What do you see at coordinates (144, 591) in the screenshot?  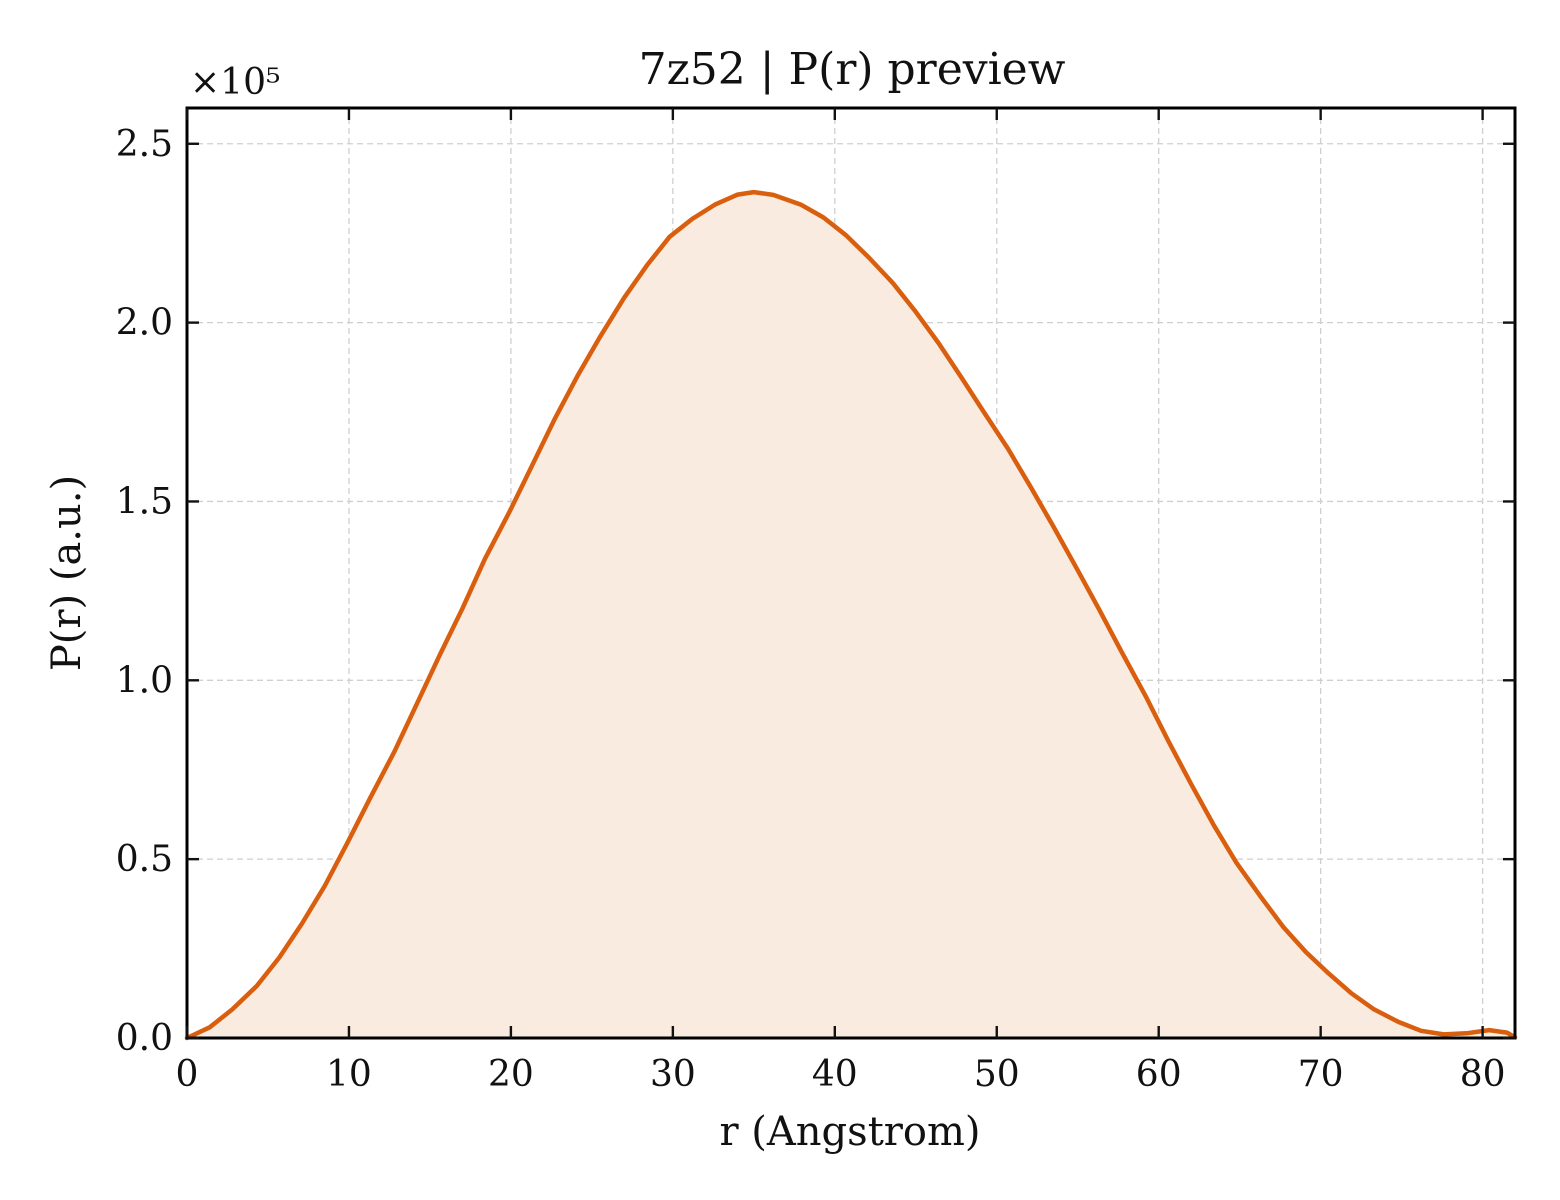 I see `y-tick-labels: 0.0 0.5 1.0 1.5 2.0 2.5` at bounding box center [144, 591].